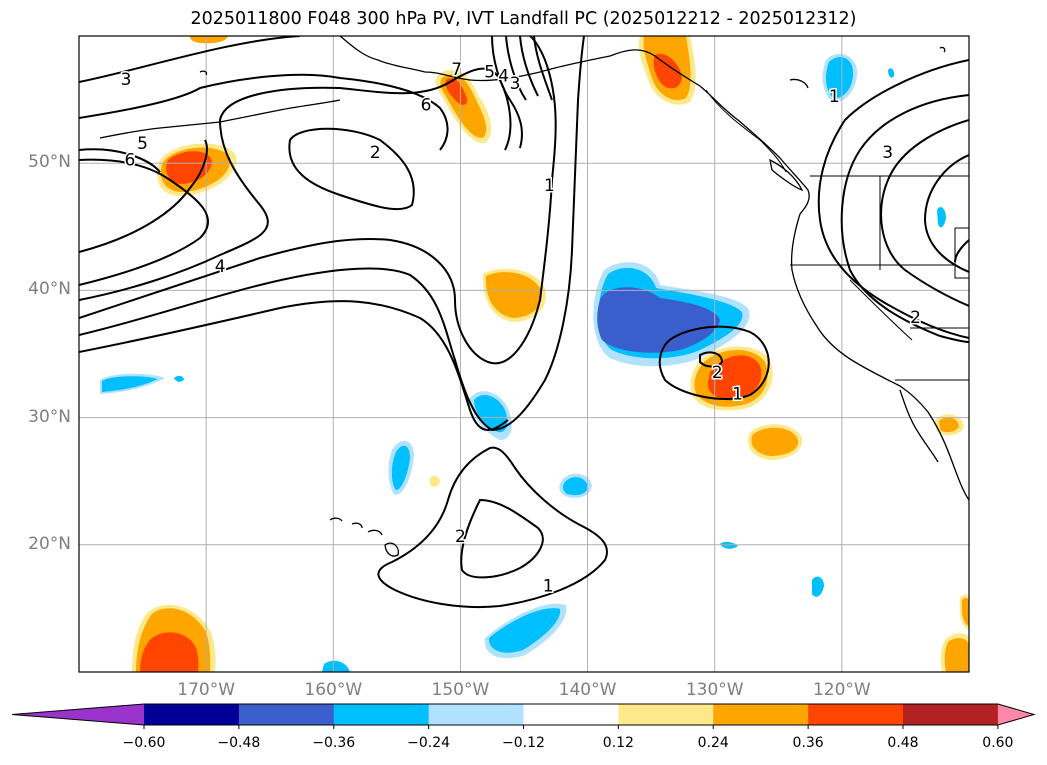  Describe the element at coordinates (903, 743) in the screenshot. I see `colorbar-tick-label: 0.48` at that location.